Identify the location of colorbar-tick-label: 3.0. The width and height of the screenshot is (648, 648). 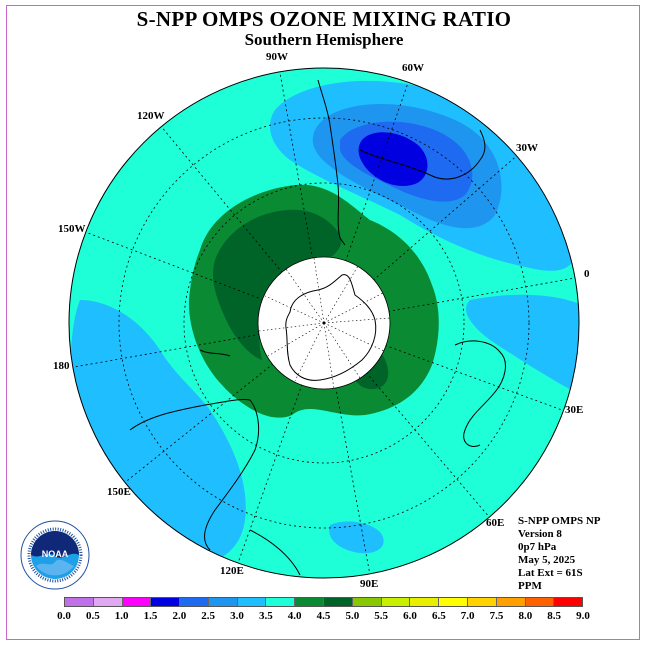
(237, 616).